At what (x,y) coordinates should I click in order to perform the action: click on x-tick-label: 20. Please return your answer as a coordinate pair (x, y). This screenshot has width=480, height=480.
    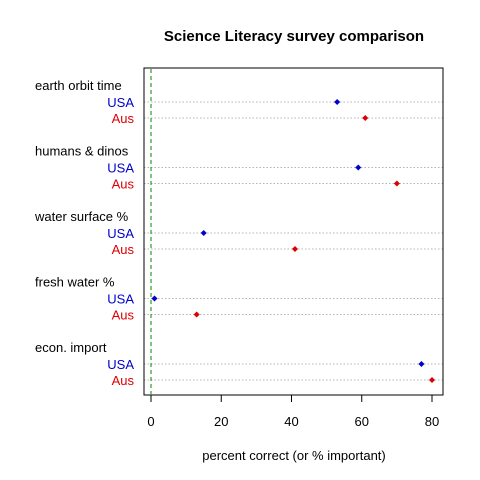
    Looking at the image, I should click on (221, 421).